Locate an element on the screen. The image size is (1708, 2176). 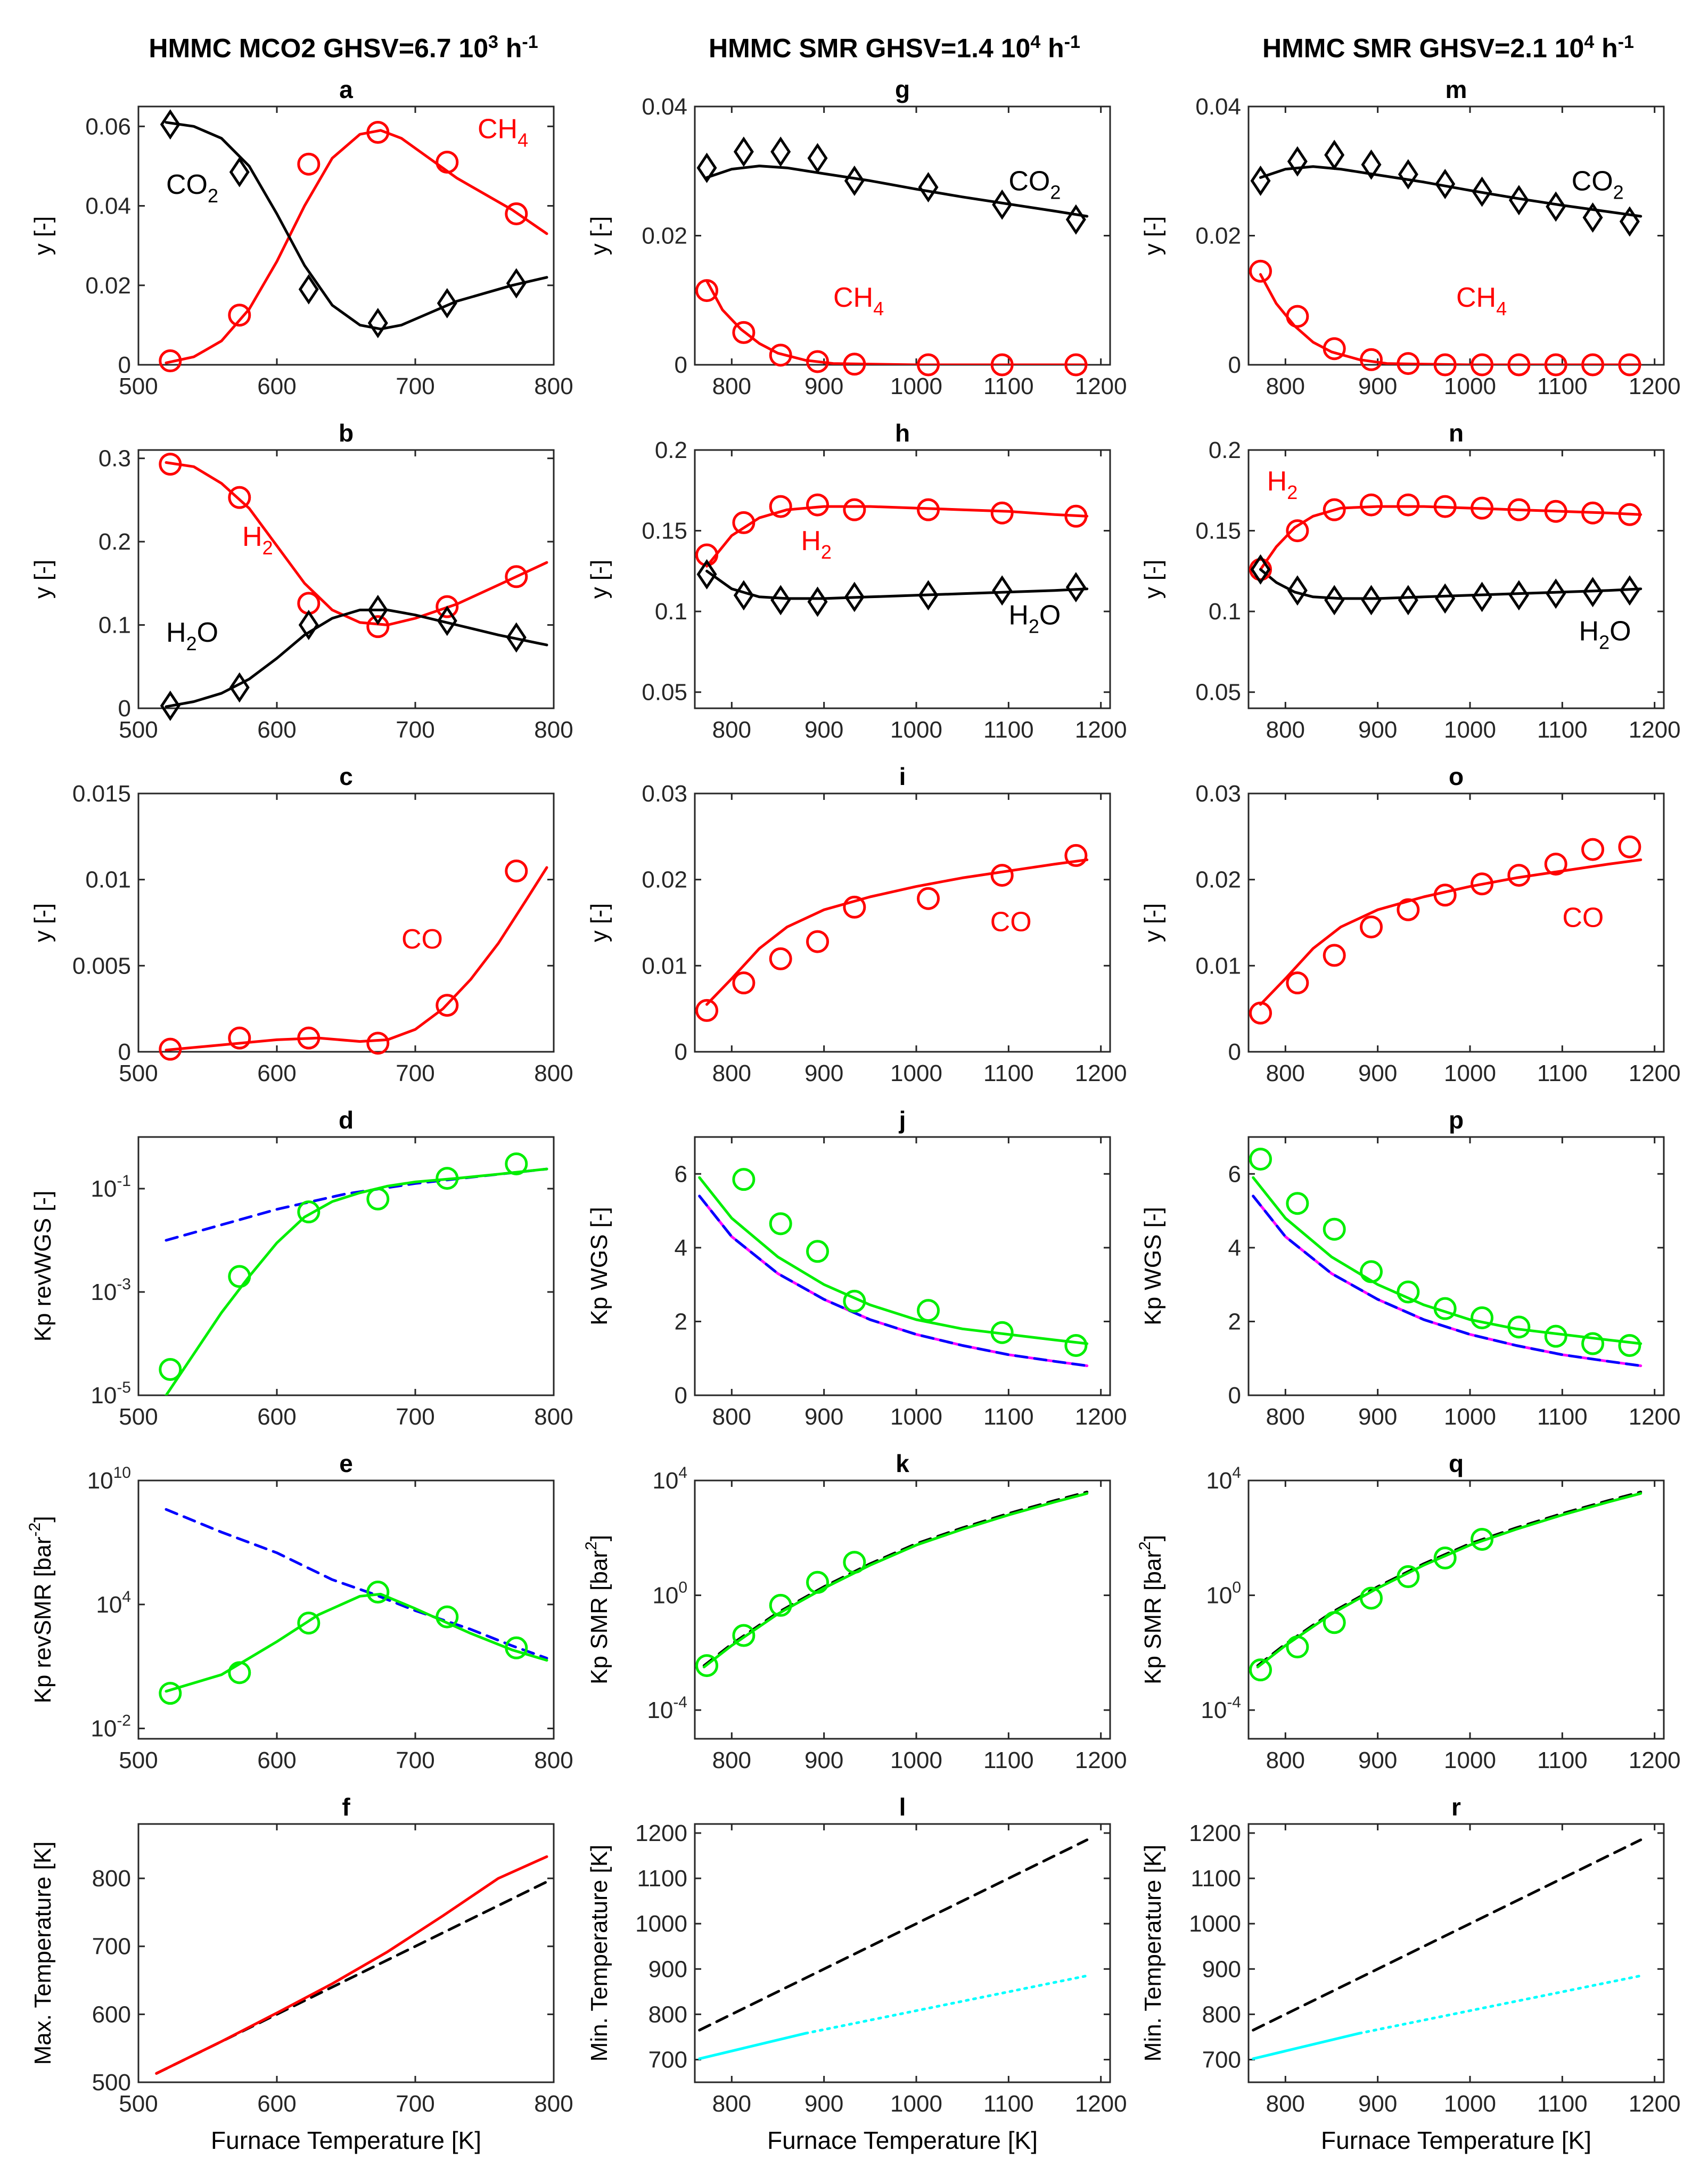
y-tick-label: 0.1 is located at coordinates (114, 625).